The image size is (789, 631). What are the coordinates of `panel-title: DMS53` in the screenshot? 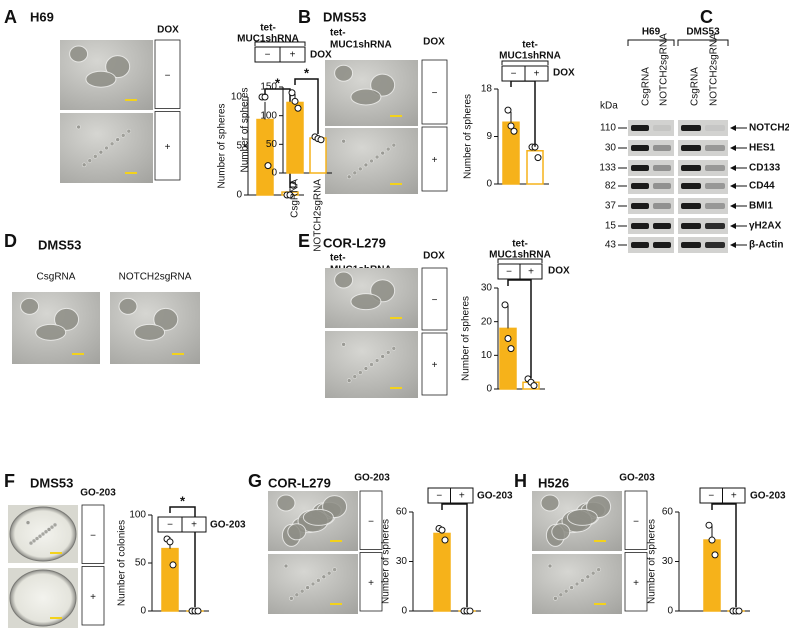 It's located at (51, 482).